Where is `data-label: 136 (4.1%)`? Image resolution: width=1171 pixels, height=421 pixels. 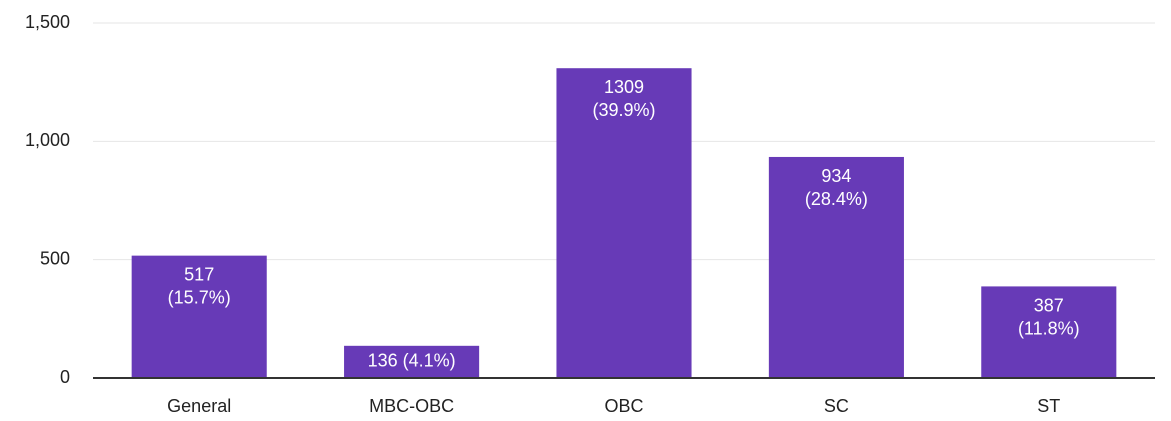
data-label: 136 (4.1%) is located at coordinates (412, 361).